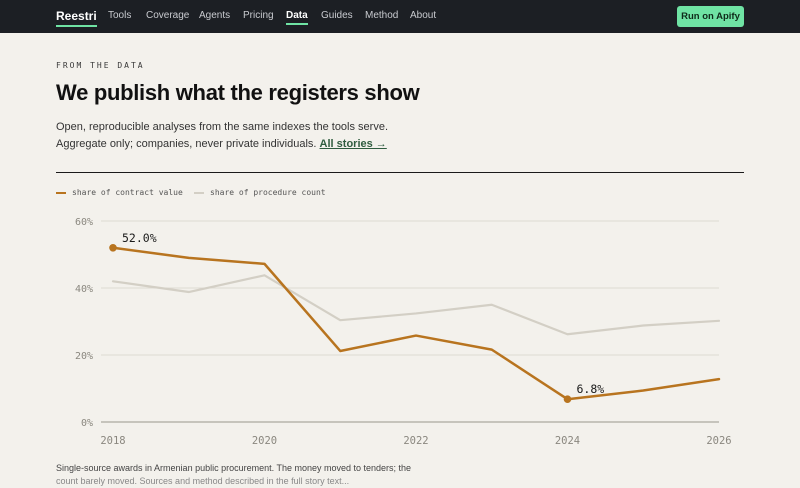 Image resolution: width=800 pixels, height=488 pixels. What do you see at coordinates (415, 441) in the screenshot?
I see `x-tick-label: 2022` at bounding box center [415, 441].